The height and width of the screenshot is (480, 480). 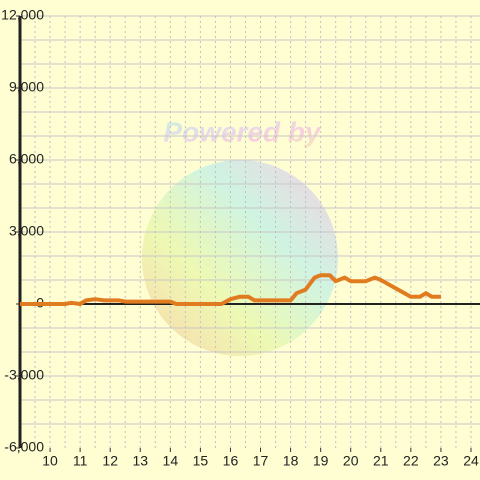 What do you see at coordinates (22, 15) in the screenshot?
I see `y-tick-label: 12,000` at bounding box center [22, 15].